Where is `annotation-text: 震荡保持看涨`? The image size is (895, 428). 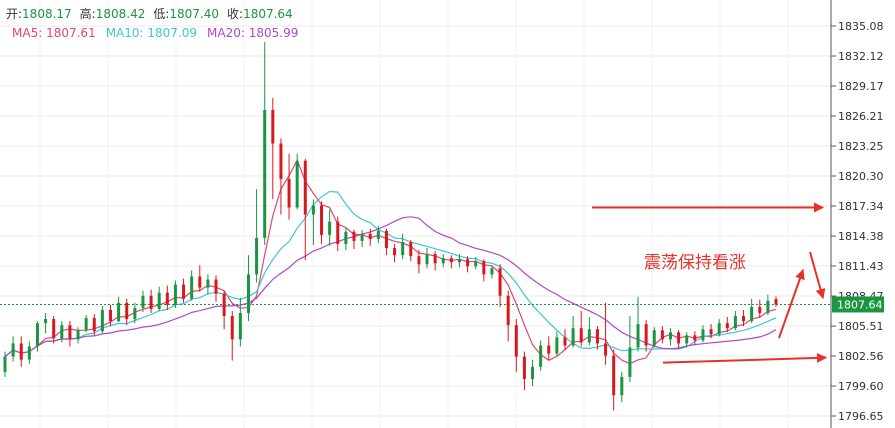 annotation-text: 震荡保持看涨 is located at coordinates (695, 263).